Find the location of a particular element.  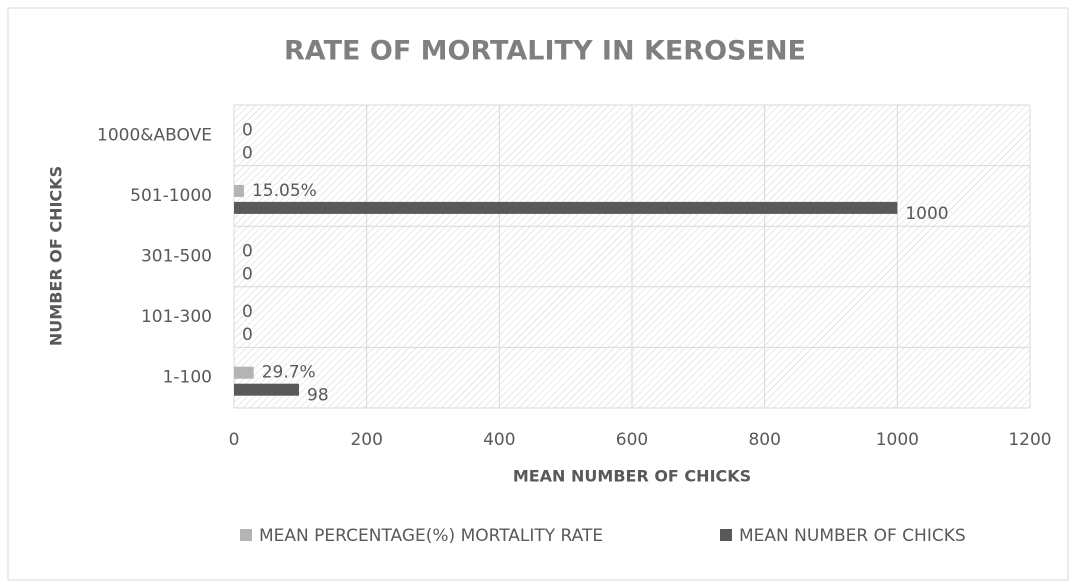

y-tick-label: 301-500 is located at coordinates (176, 257).